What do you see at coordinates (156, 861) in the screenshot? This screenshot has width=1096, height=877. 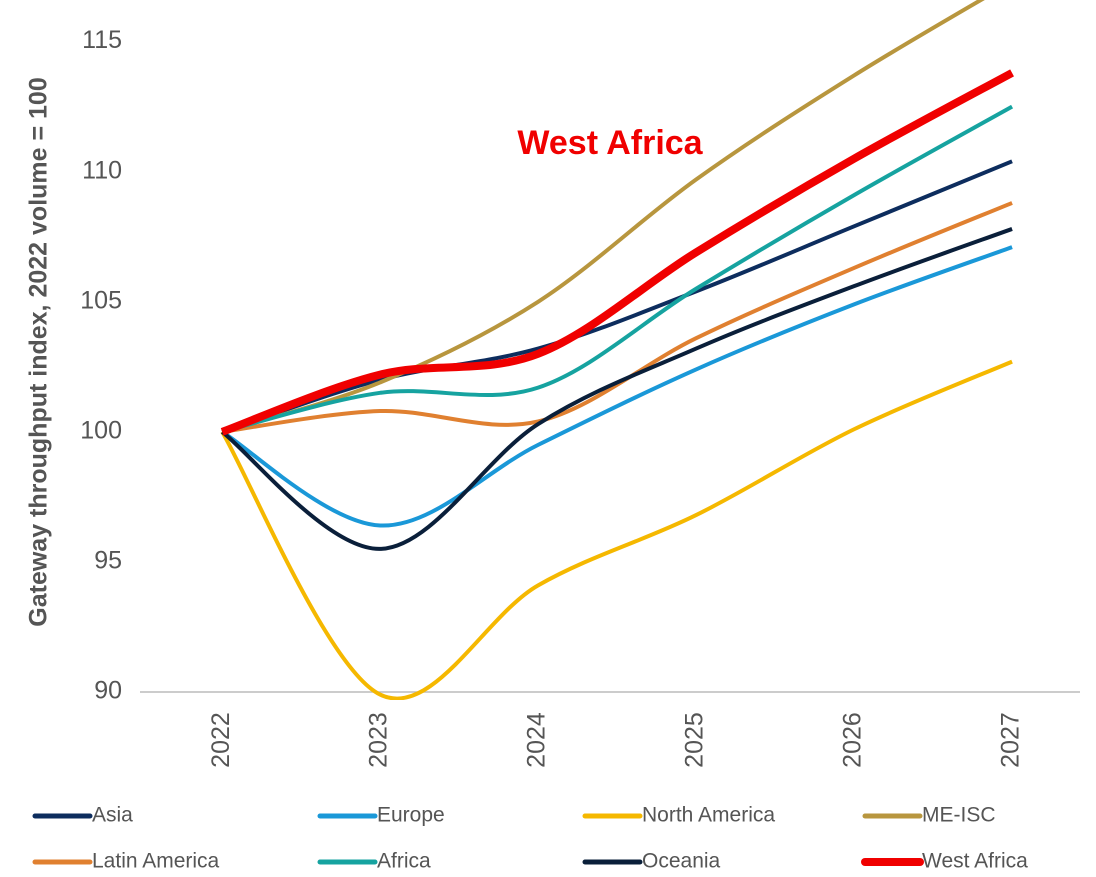 I see `legend-label: Latin America` at bounding box center [156, 861].